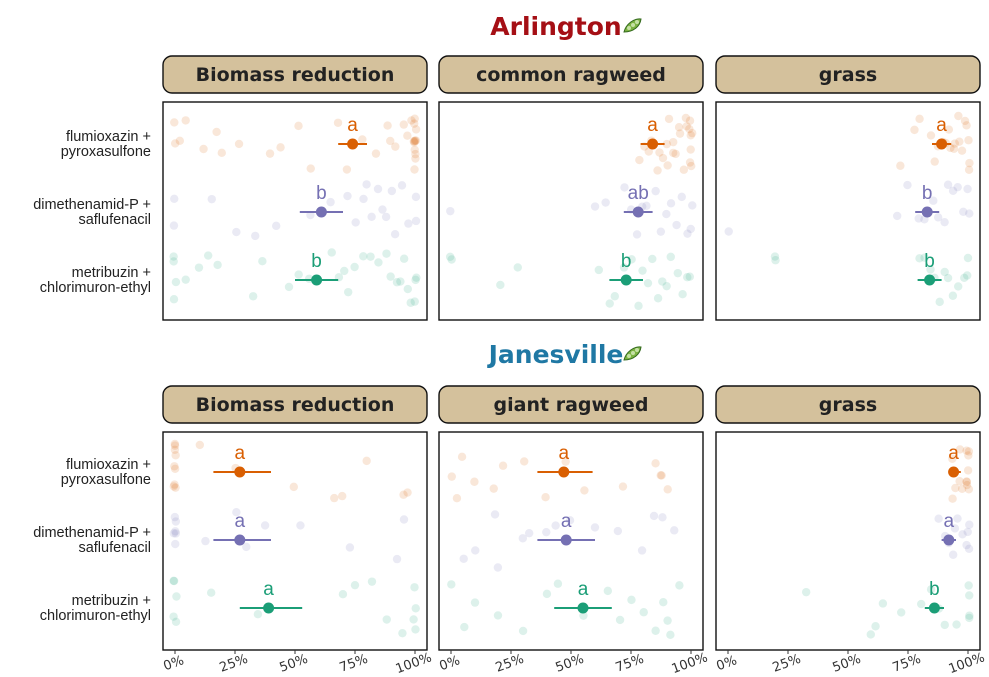  Describe the element at coordinates (95, 608) in the screenshot. I see `y-tick-label: metribuzin + chlorimuron-ethyl` at that location.